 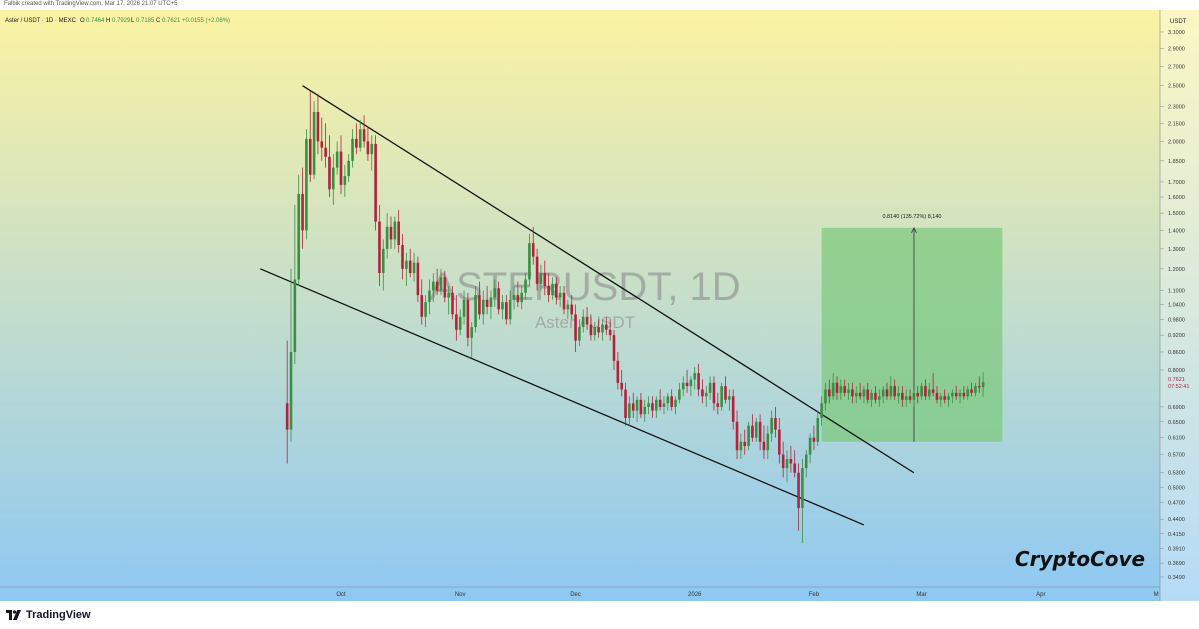 What do you see at coordinates (1176, 320) in the screenshot?
I see `y-tick-label: 0.9800` at bounding box center [1176, 320].